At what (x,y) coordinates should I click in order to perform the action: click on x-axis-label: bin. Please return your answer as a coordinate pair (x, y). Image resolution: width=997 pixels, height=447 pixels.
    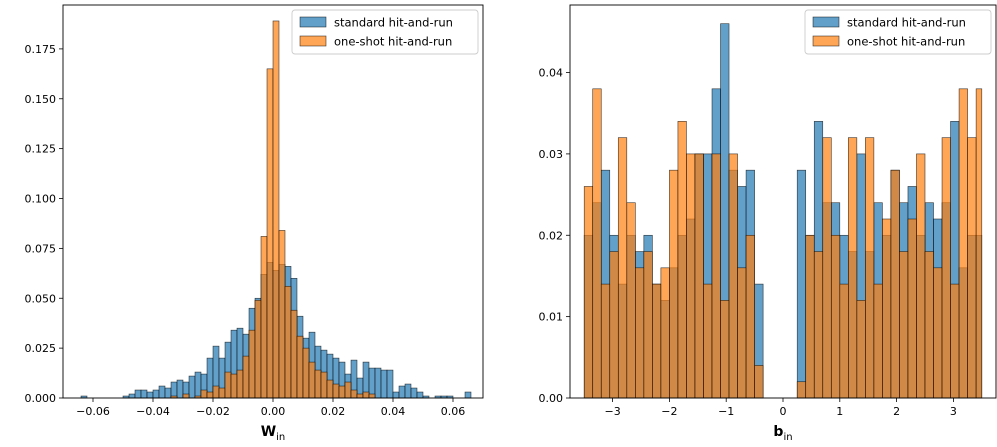
    Looking at the image, I should click on (782, 433).